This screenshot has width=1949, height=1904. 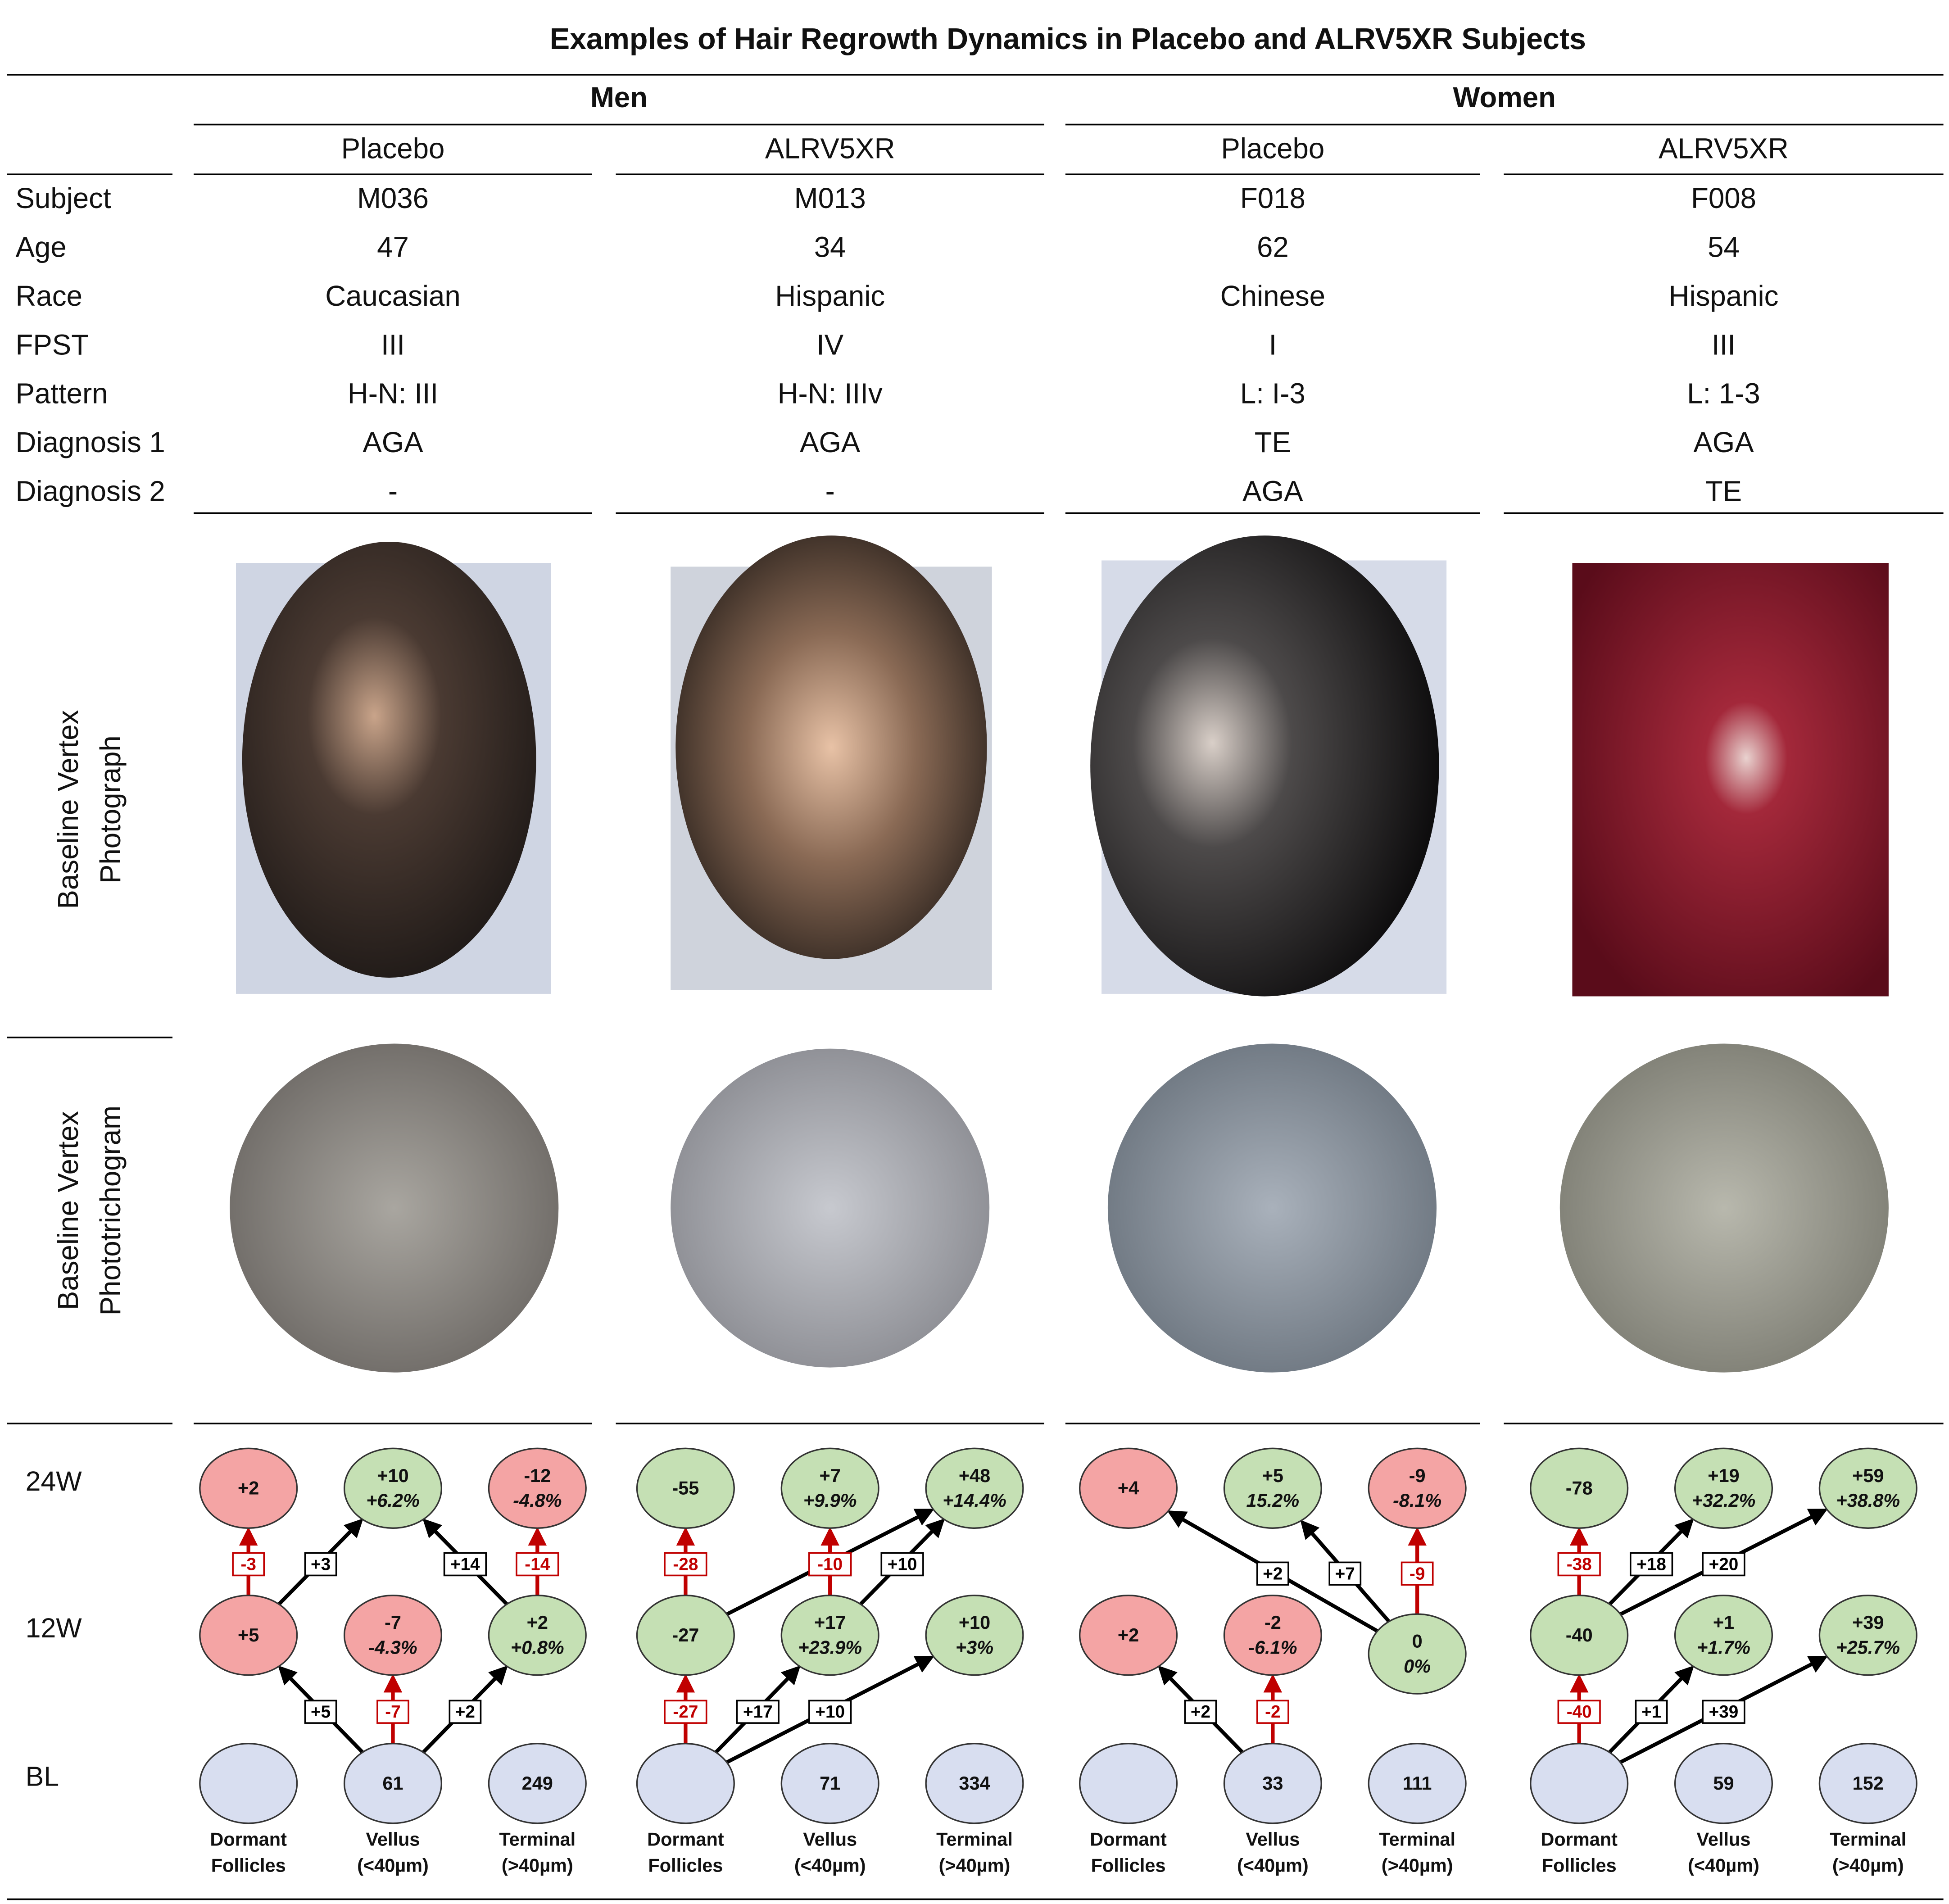 I want to click on node-pct: +38.8%, so click(x=1868, y=1501).